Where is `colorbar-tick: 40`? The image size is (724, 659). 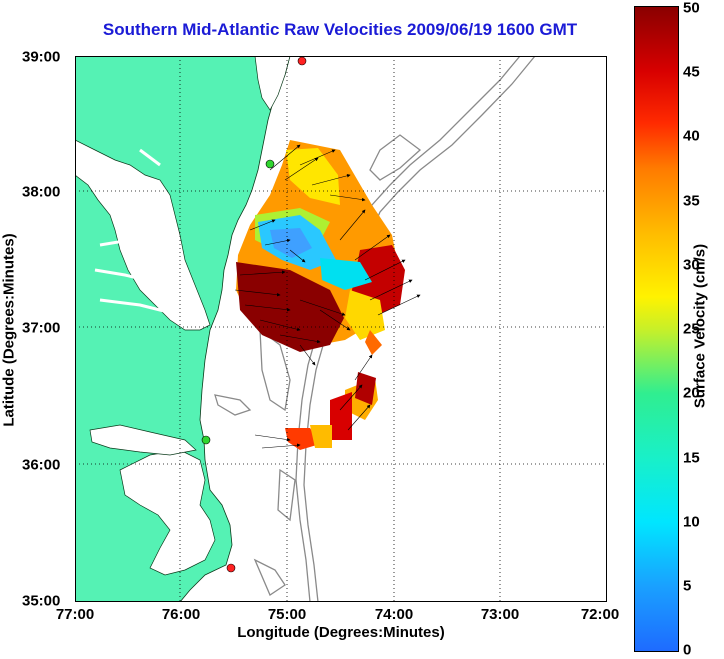
colorbar-tick: 40 is located at coordinates (691, 136).